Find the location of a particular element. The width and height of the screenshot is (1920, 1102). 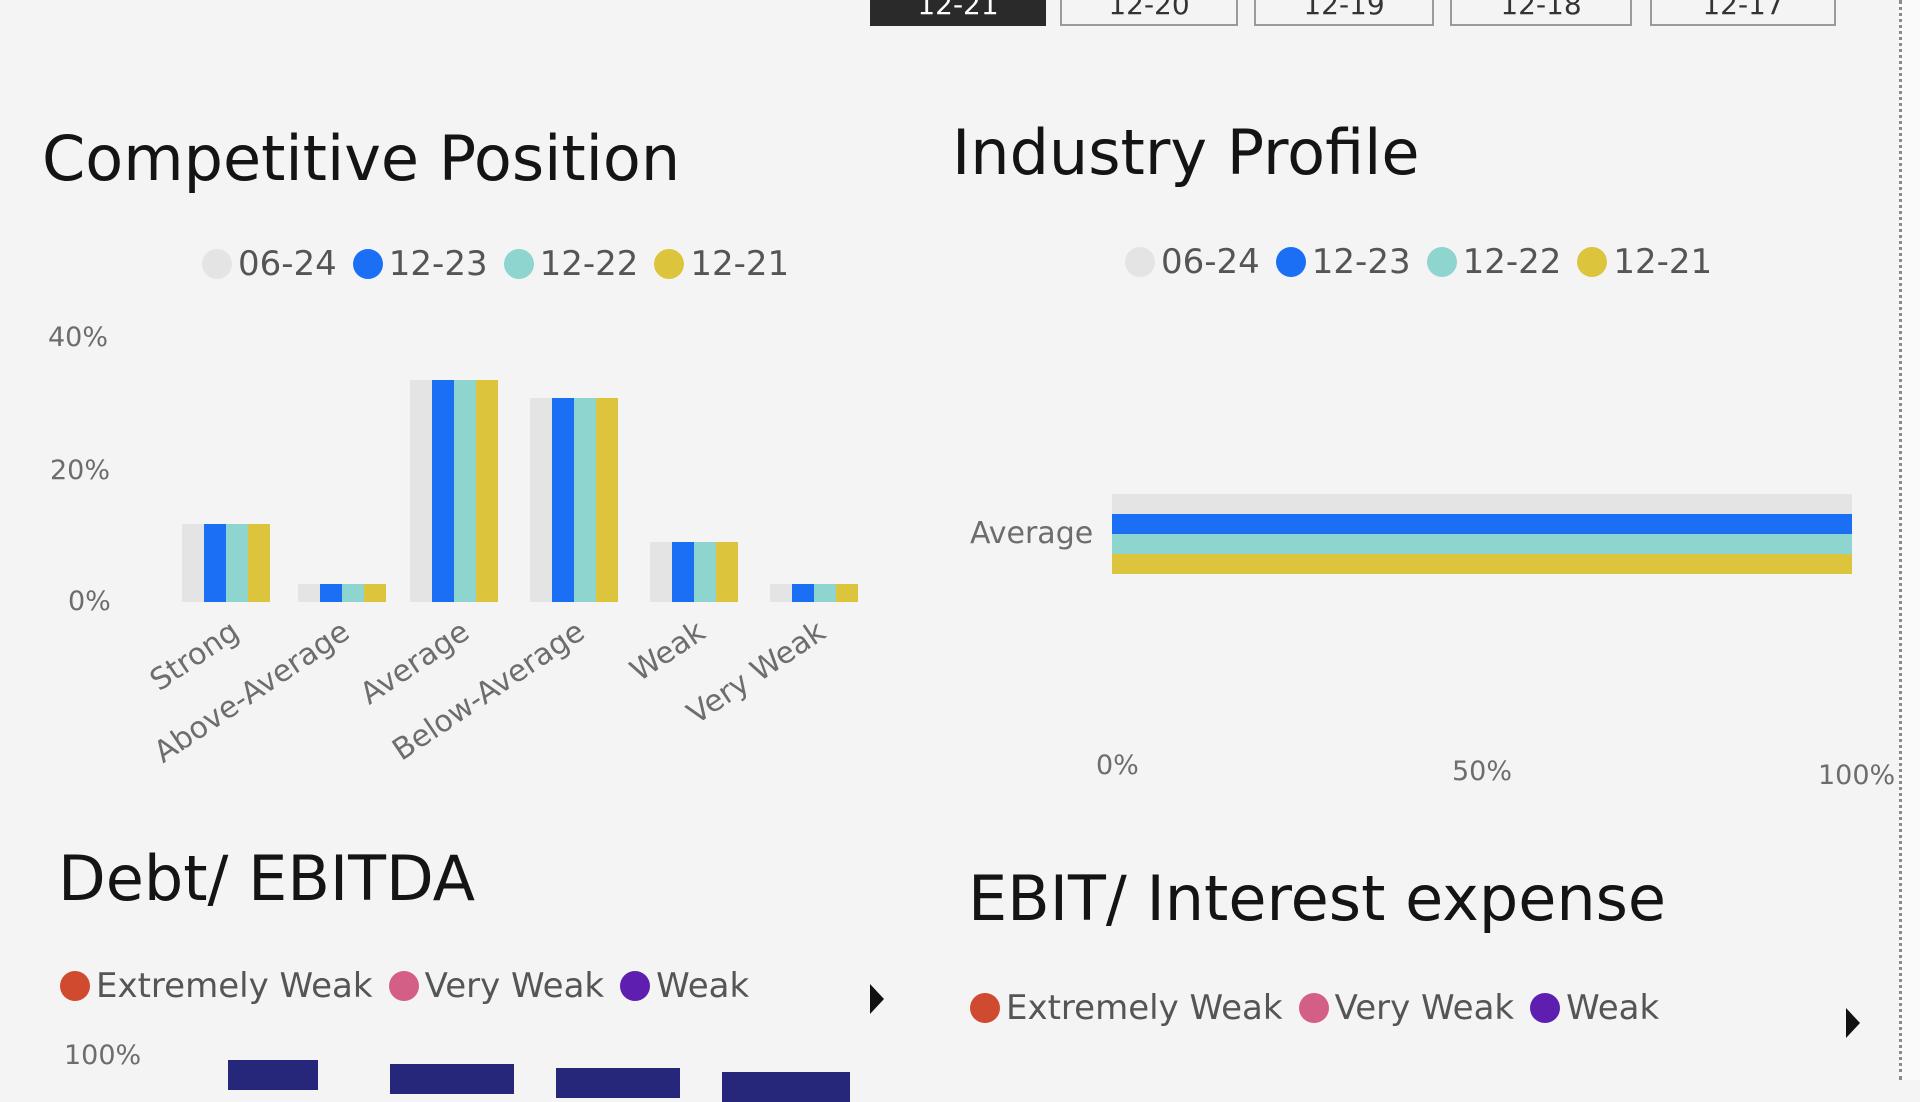

period-tab-12-18: 12-18 is located at coordinates (1541, 13).